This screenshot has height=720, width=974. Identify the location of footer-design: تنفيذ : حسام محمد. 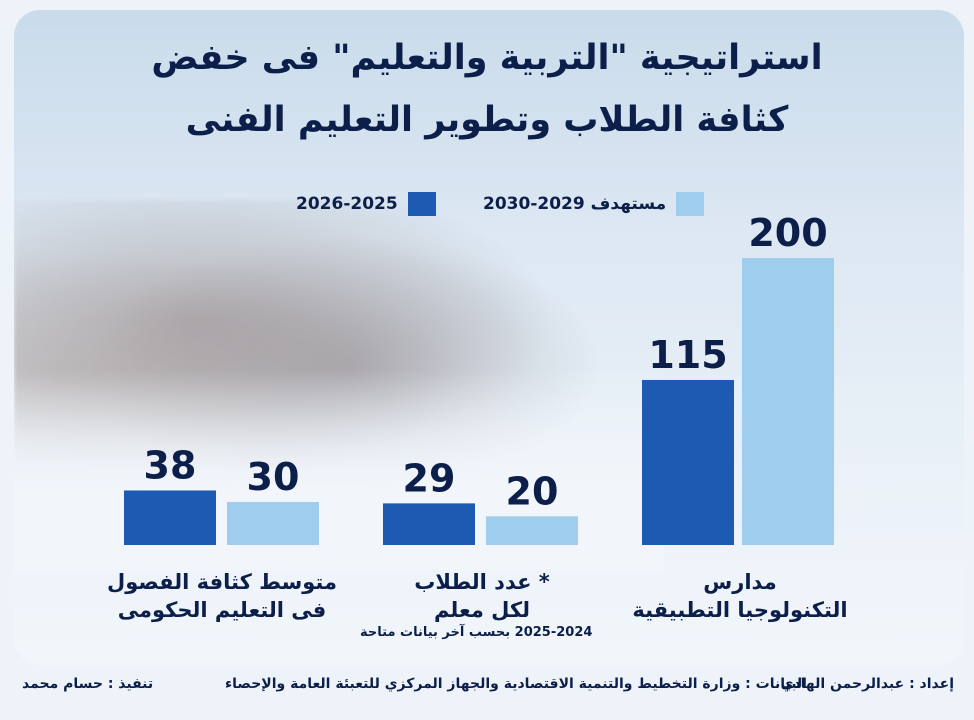
(88, 684).